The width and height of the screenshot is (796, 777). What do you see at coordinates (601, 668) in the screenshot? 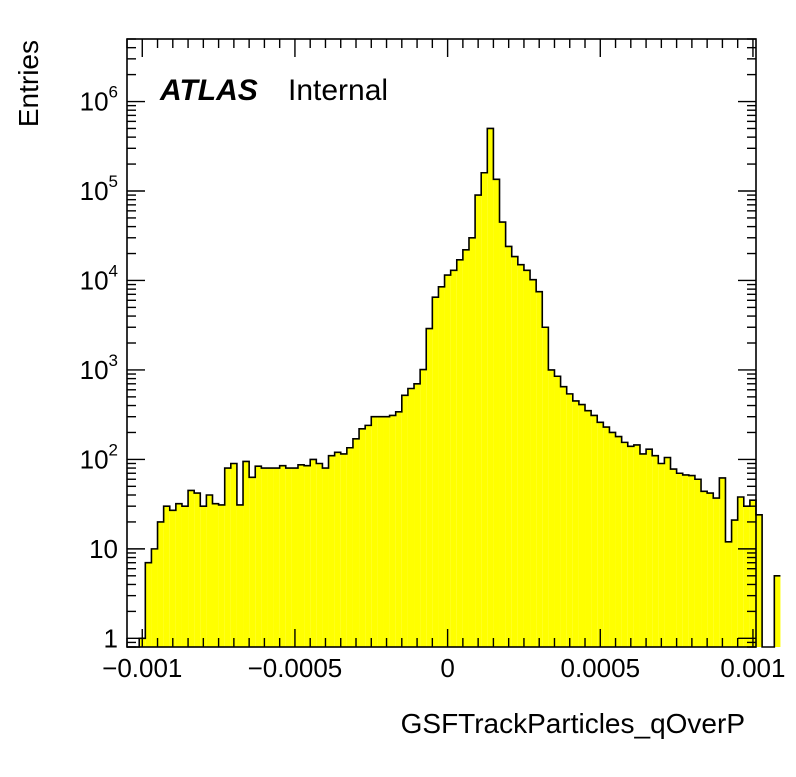
I see `x-tick-label: 0.0005` at bounding box center [601, 668].